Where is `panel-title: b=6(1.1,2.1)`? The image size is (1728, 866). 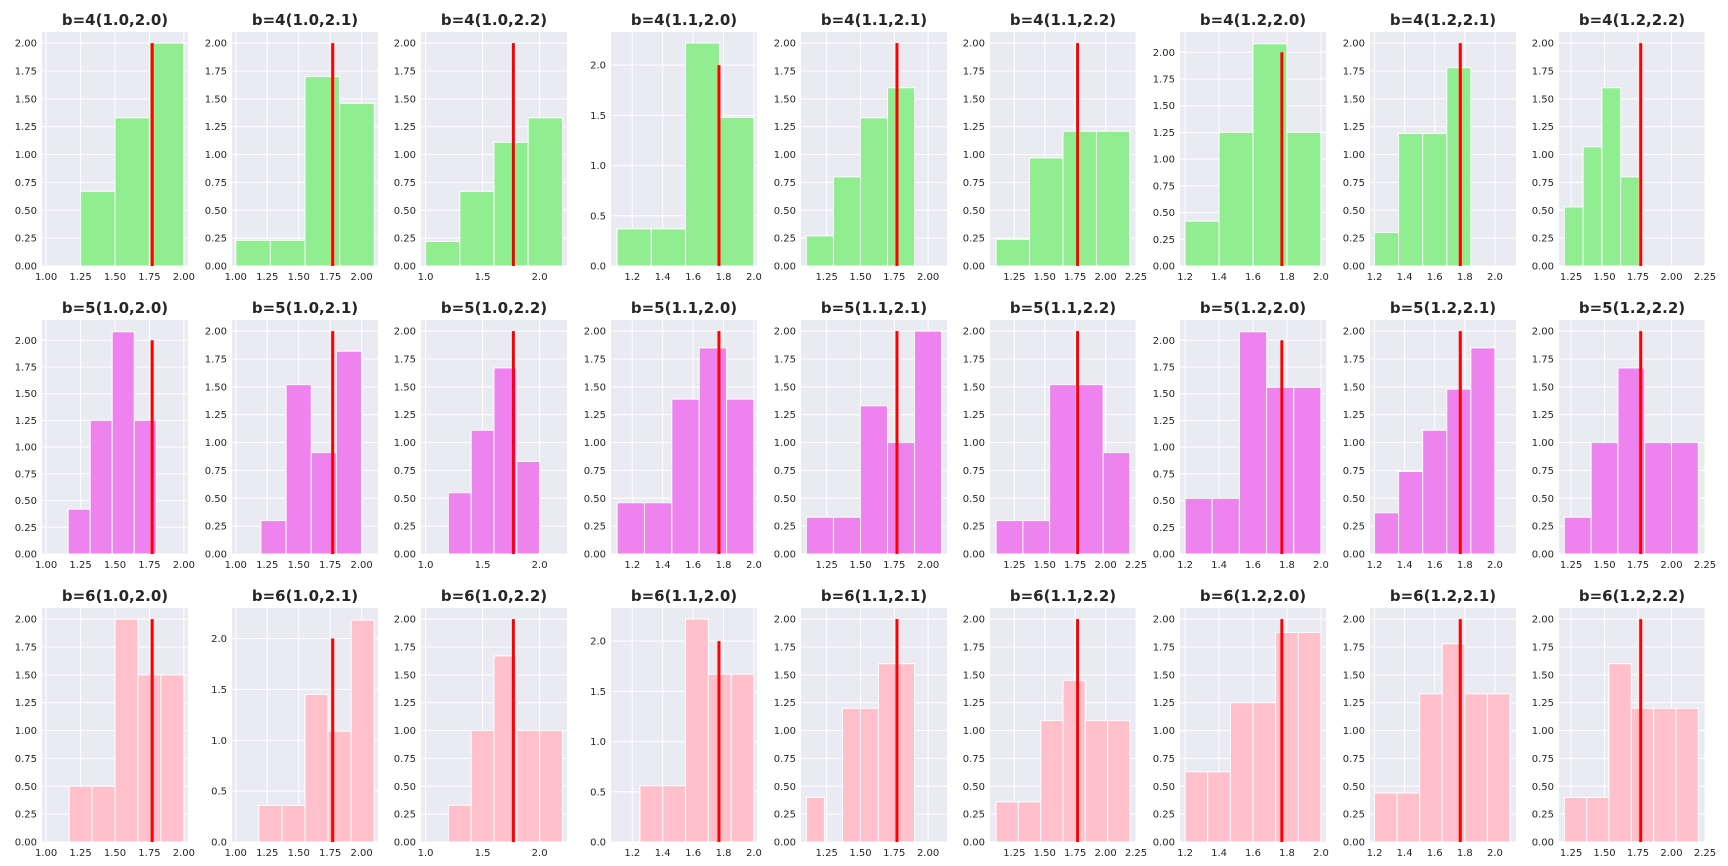
panel-title: b=6(1.1,2.1) is located at coordinates (874, 596).